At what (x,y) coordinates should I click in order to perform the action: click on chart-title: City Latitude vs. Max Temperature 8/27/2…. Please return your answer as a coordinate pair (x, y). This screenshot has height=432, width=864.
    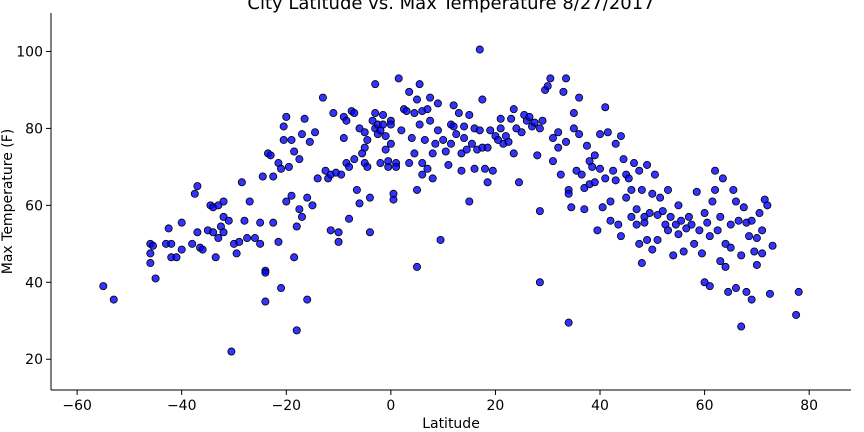
    Looking at the image, I should click on (450, 7).